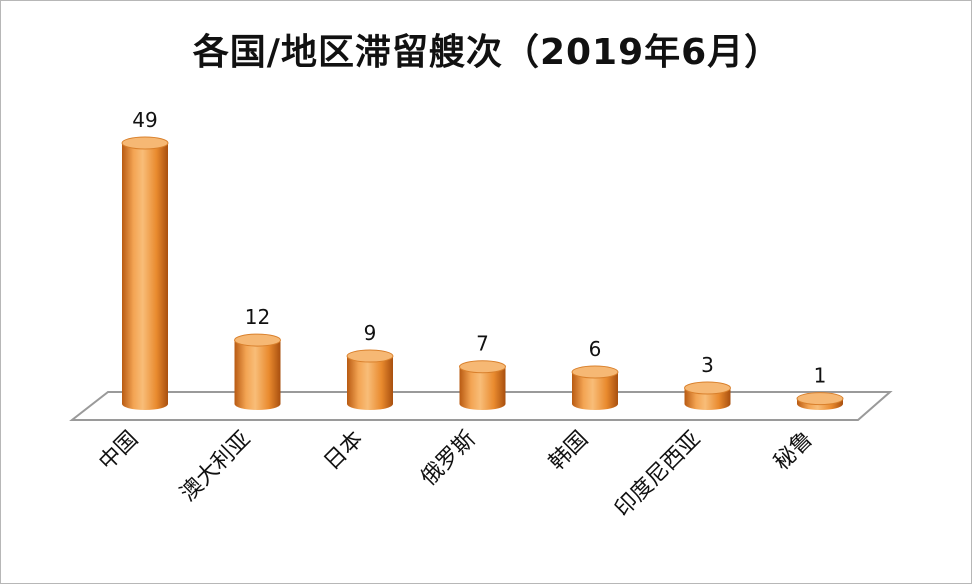 The image size is (972, 584). What do you see at coordinates (216, 467) in the screenshot?
I see `category-label: 澳大利亚` at bounding box center [216, 467].